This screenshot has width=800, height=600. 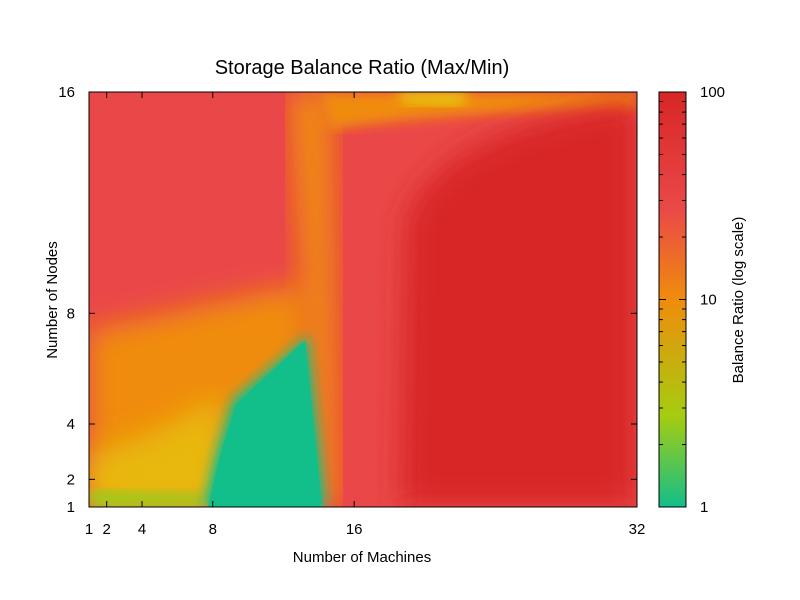 What do you see at coordinates (692, 300) in the screenshot?
I see `colorbar-ticks: 1 10 100` at bounding box center [692, 300].